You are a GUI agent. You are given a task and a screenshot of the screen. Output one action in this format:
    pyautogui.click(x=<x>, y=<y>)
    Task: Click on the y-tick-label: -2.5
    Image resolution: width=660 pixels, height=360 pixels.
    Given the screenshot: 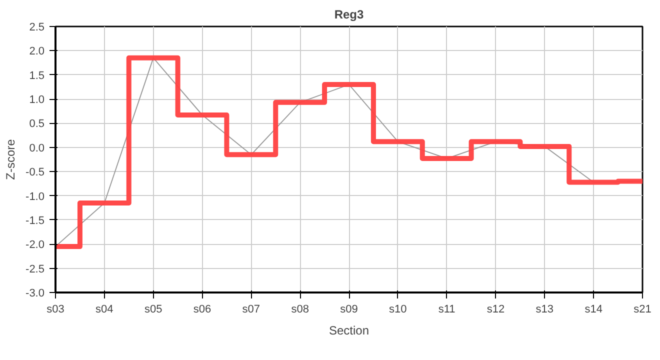 What is the action you would take?
    pyautogui.click(x=35, y=269)
    